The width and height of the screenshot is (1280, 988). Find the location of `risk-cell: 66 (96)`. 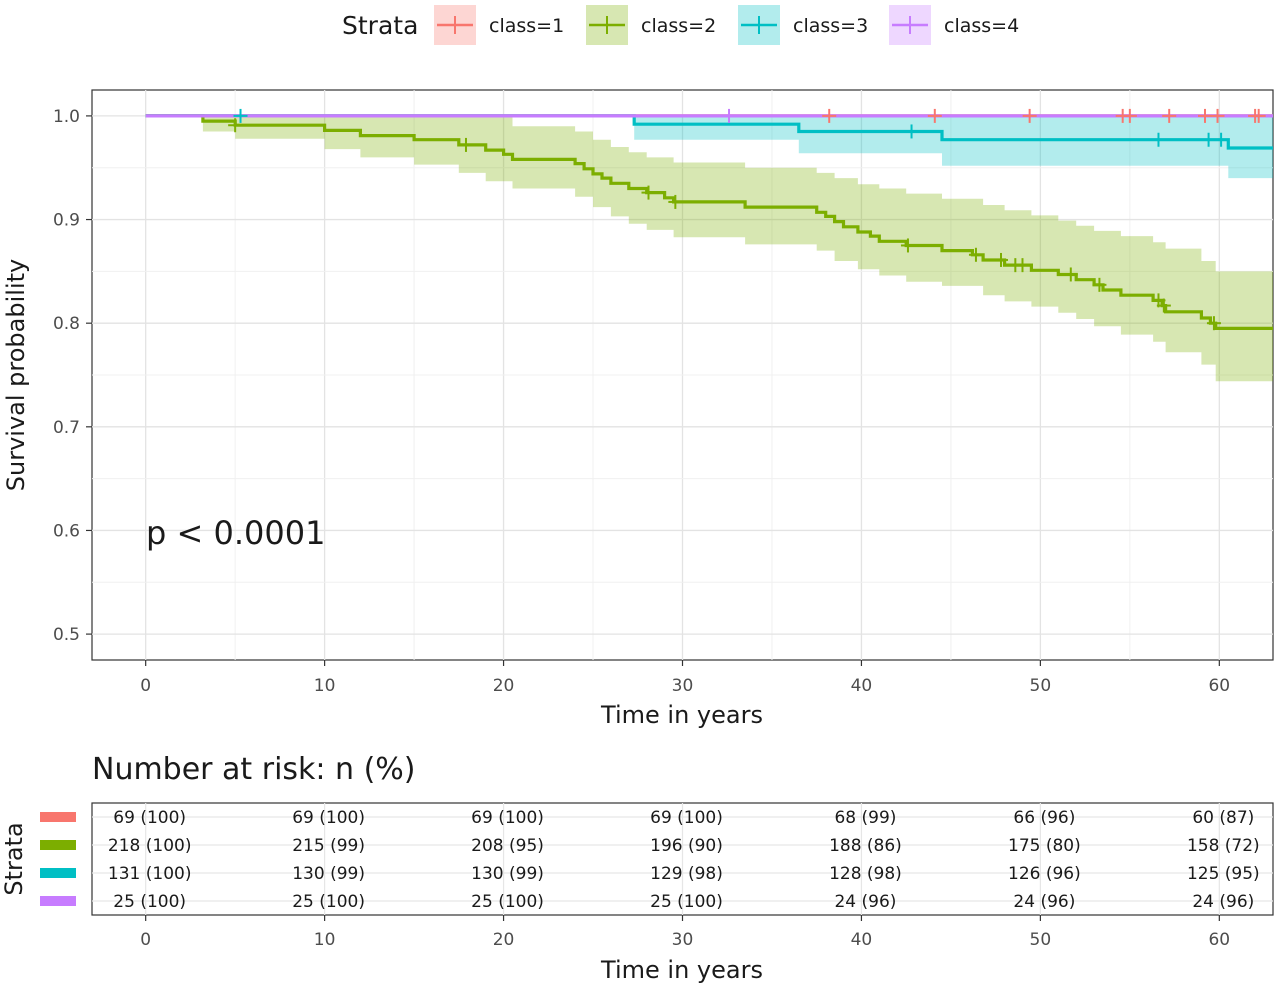

risk-cell: 66 (96) is located at coordinates (1044, 818).